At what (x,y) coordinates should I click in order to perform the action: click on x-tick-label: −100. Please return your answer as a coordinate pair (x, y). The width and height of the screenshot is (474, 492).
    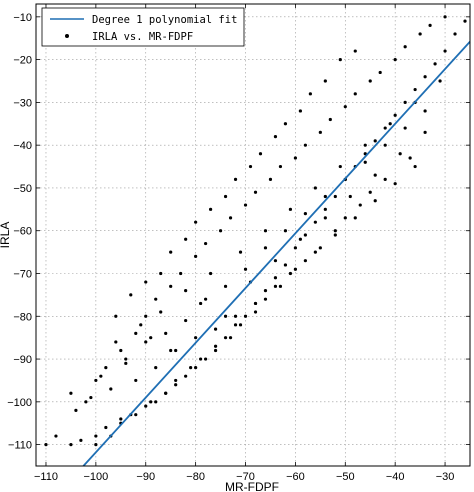
    Looking at the image, I should click on (95, 477).